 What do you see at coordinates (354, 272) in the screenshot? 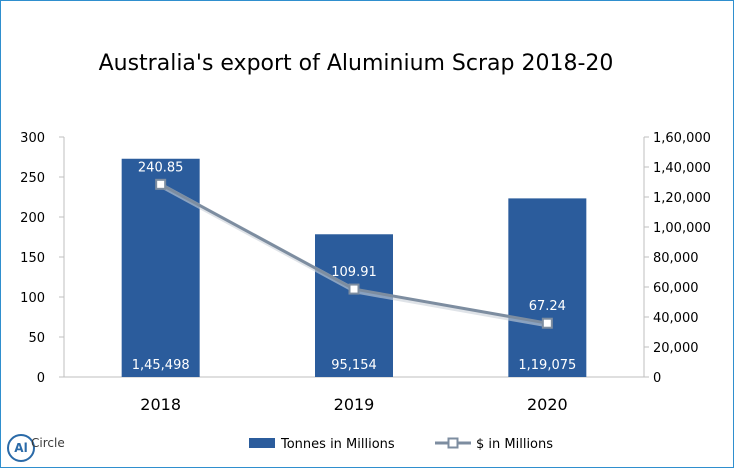
I see `line-data-label: 109.91` at bounding box center [354, 272].